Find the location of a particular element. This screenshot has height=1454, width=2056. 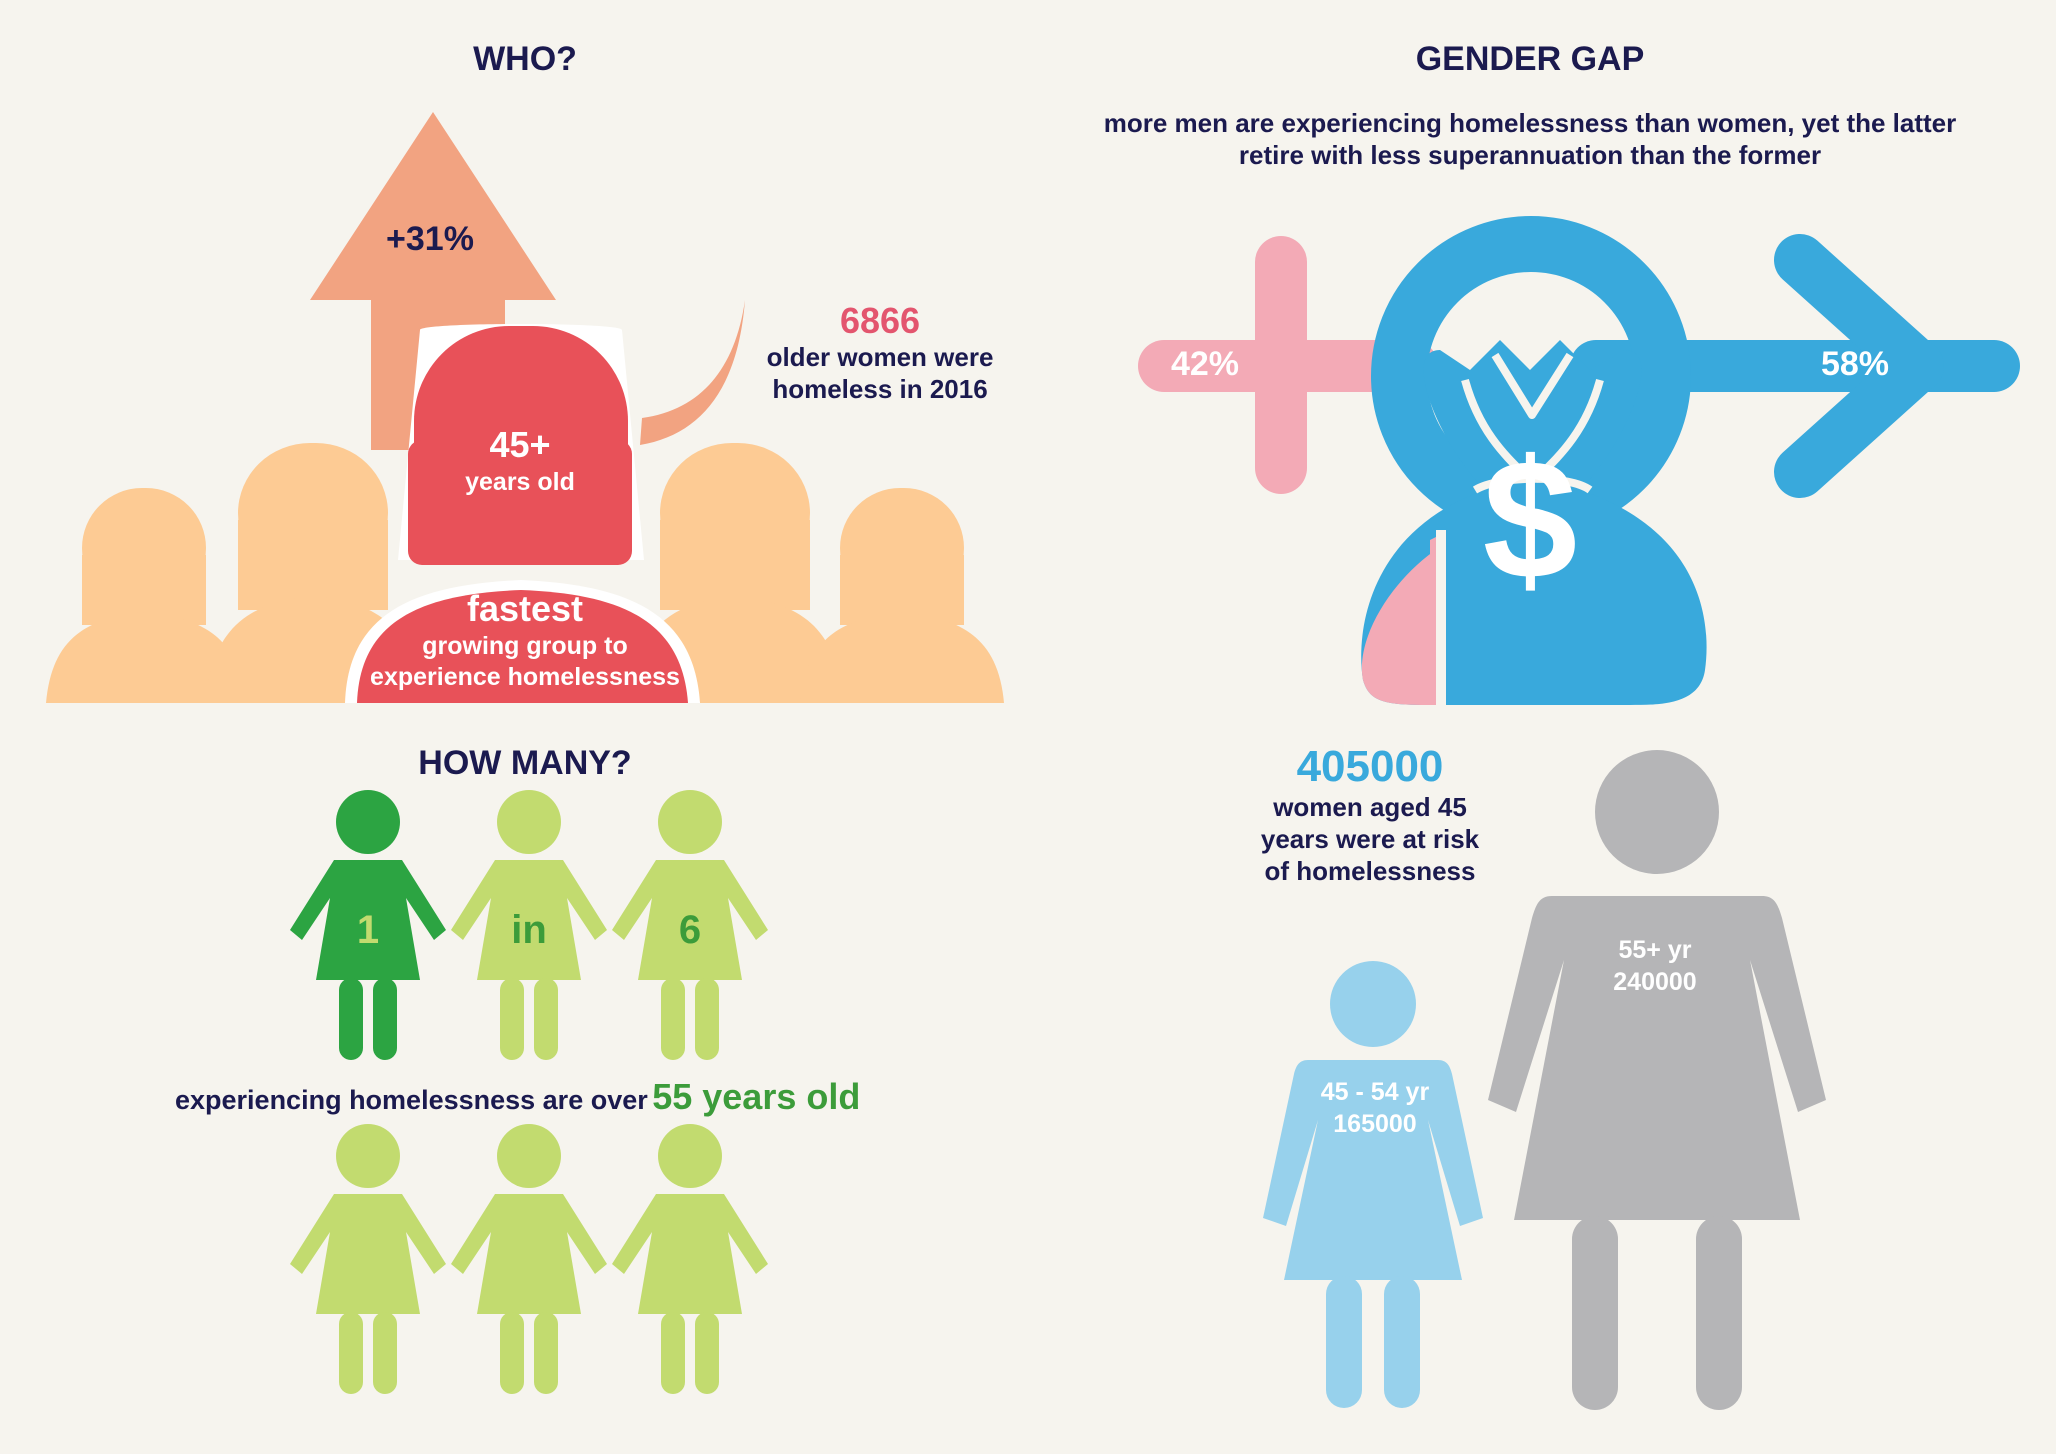

ratio-label-6: 6 is located at coordinates (690, 930).